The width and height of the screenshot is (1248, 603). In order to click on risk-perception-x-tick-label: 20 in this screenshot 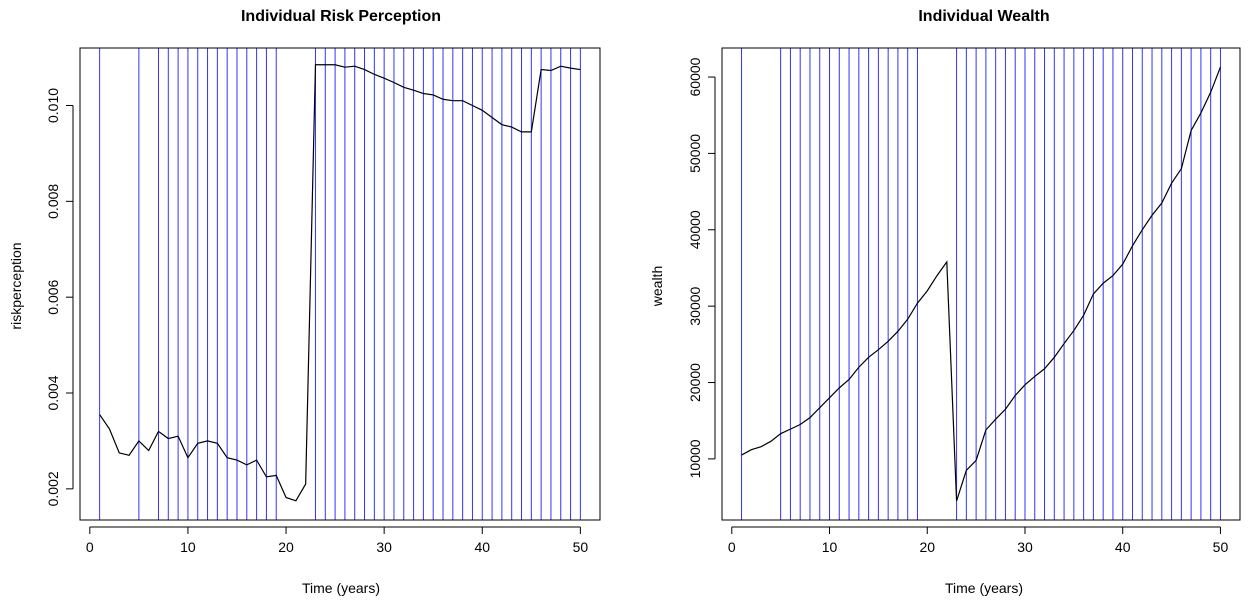, I will do `click(286, 547)`.